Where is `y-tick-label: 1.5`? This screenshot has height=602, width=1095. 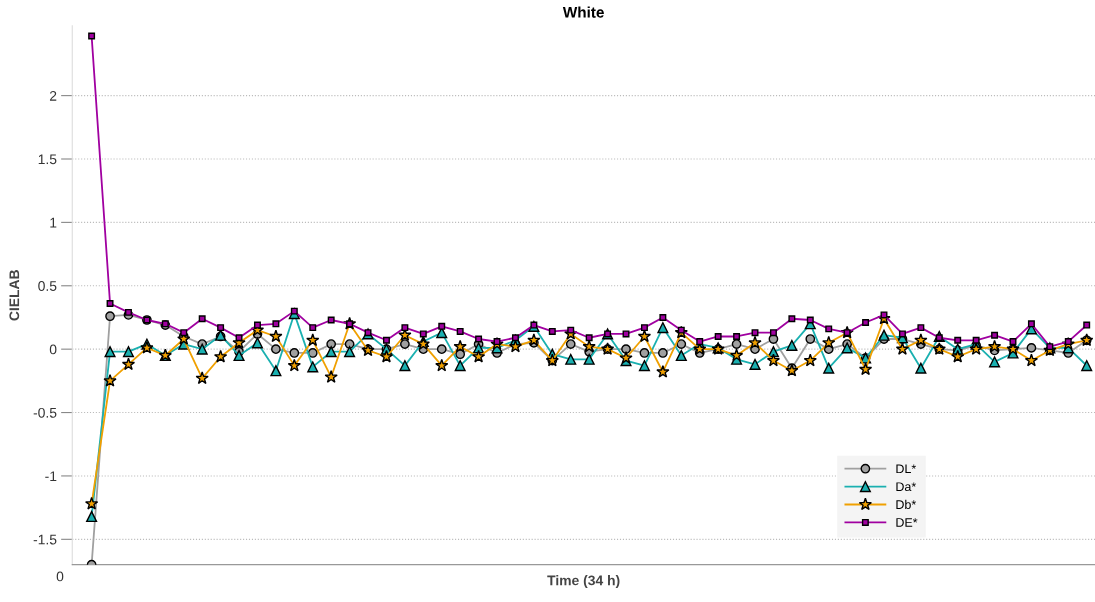 y-tick-label: 1.5 is located at coordinates (47, 159).